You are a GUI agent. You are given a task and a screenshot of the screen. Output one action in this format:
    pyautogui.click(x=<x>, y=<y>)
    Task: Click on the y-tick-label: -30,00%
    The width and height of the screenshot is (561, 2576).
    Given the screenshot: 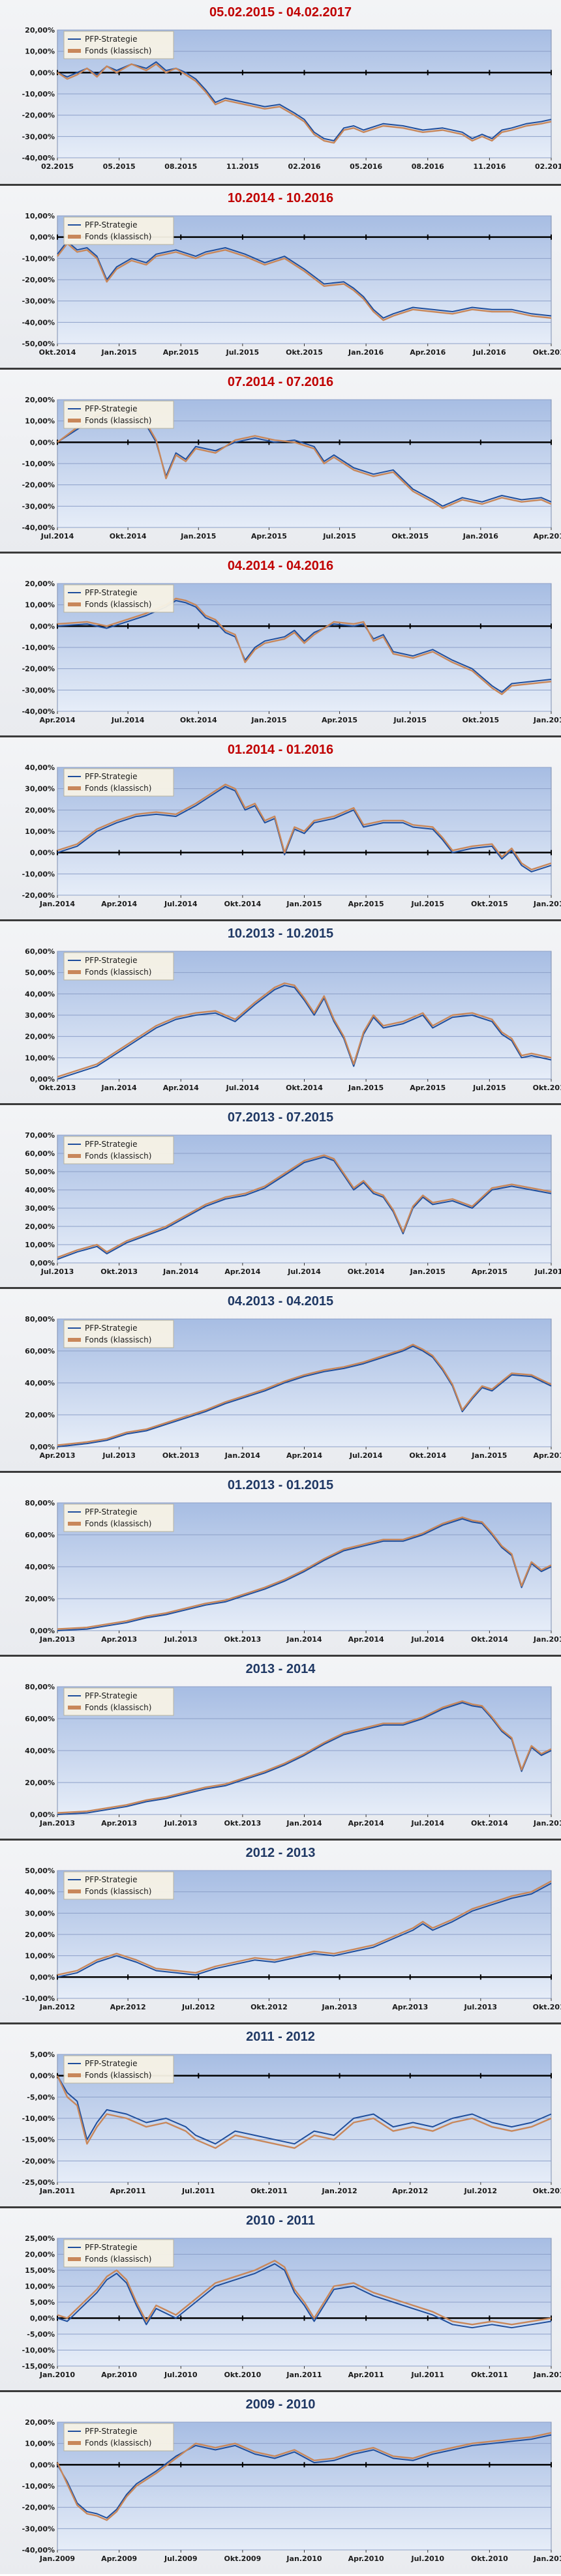 What is the action you would take?
    pyautogui.click(x=38, y=690)
    